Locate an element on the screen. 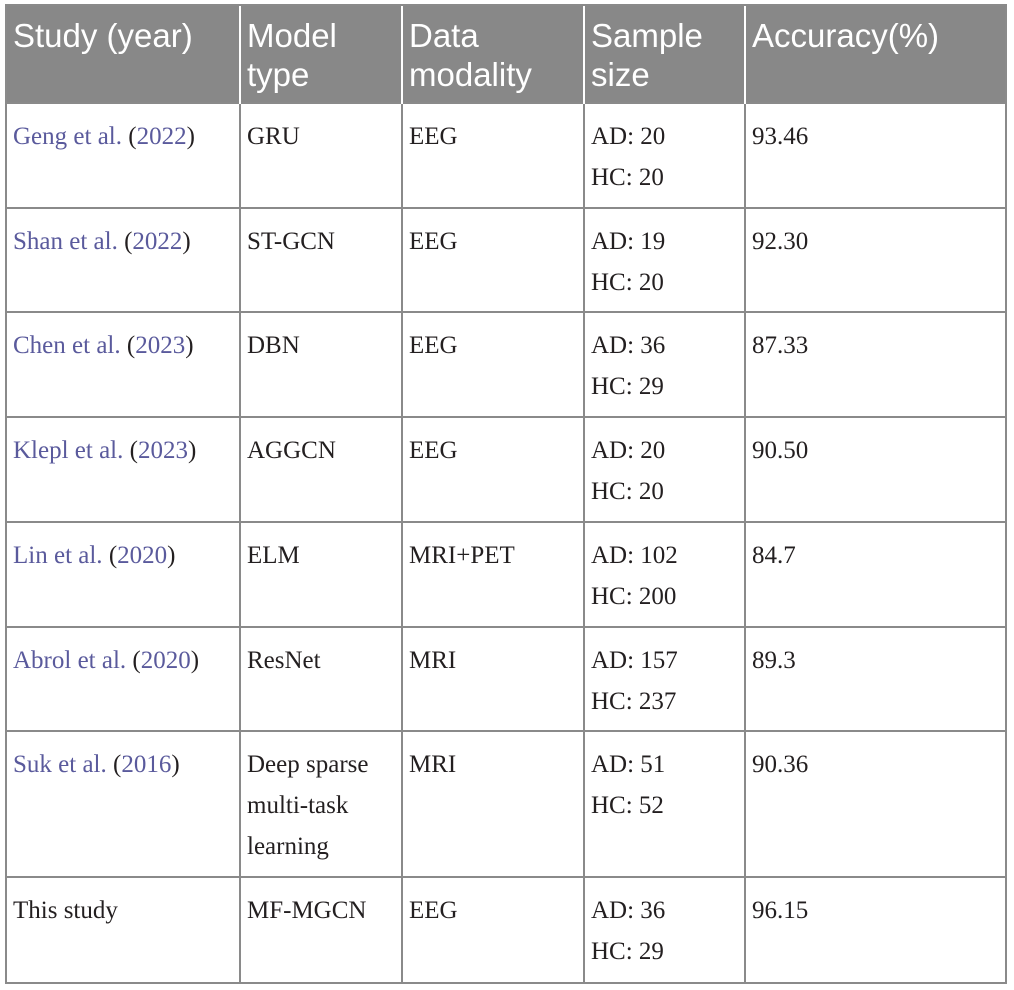 The height and width of the screenshot is (990, 1014). model-cell: ELM is located at coordinates (321, 573).